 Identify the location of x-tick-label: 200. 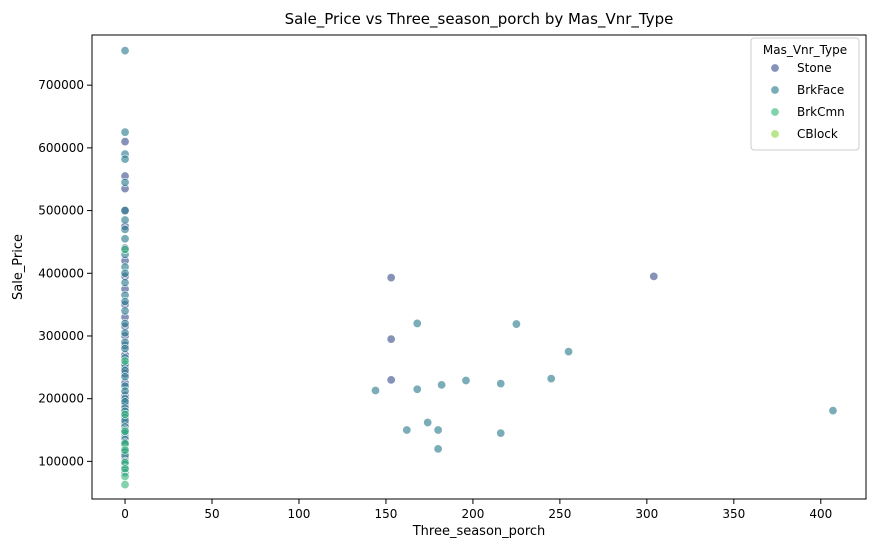
(472, 514).